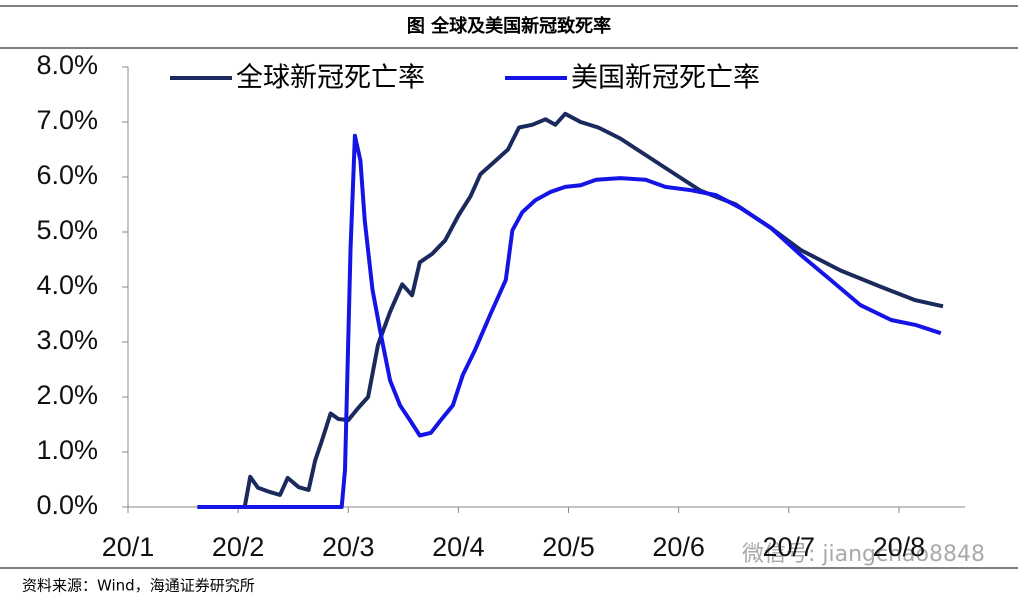  I want to click on y-tick-label: 4.0%, so click(67, 285).